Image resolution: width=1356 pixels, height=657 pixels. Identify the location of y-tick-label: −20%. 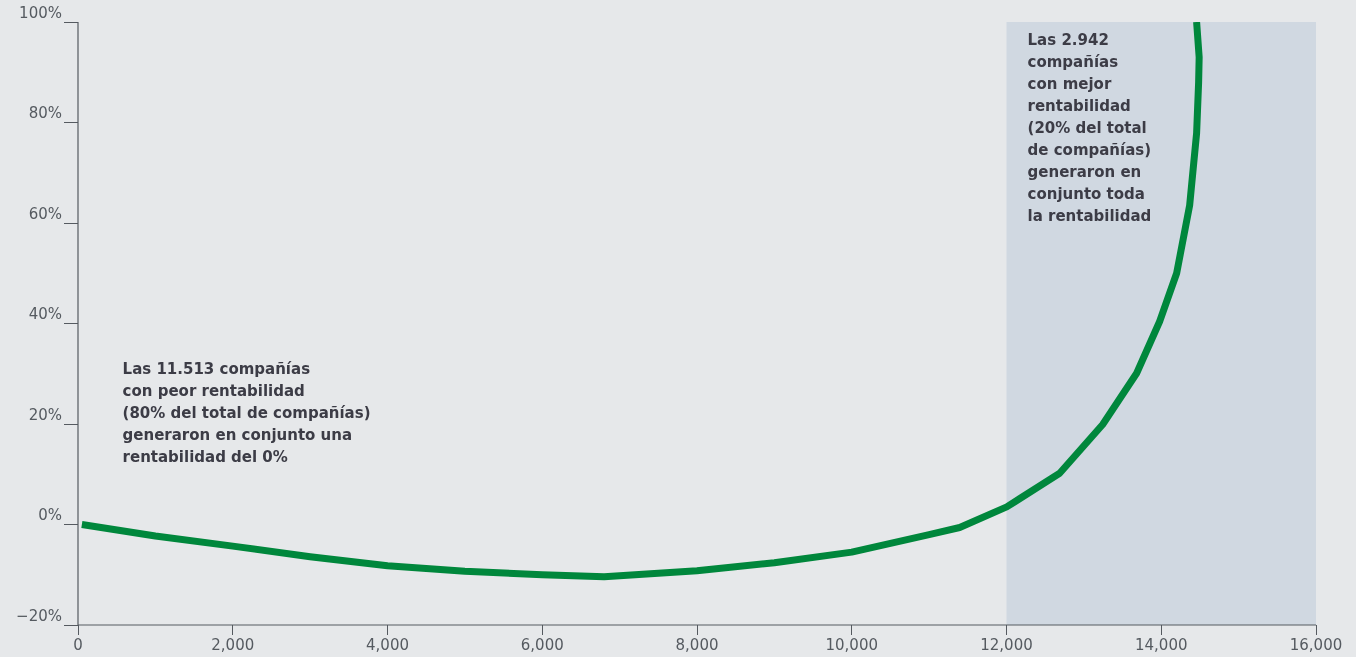
(39, 615).